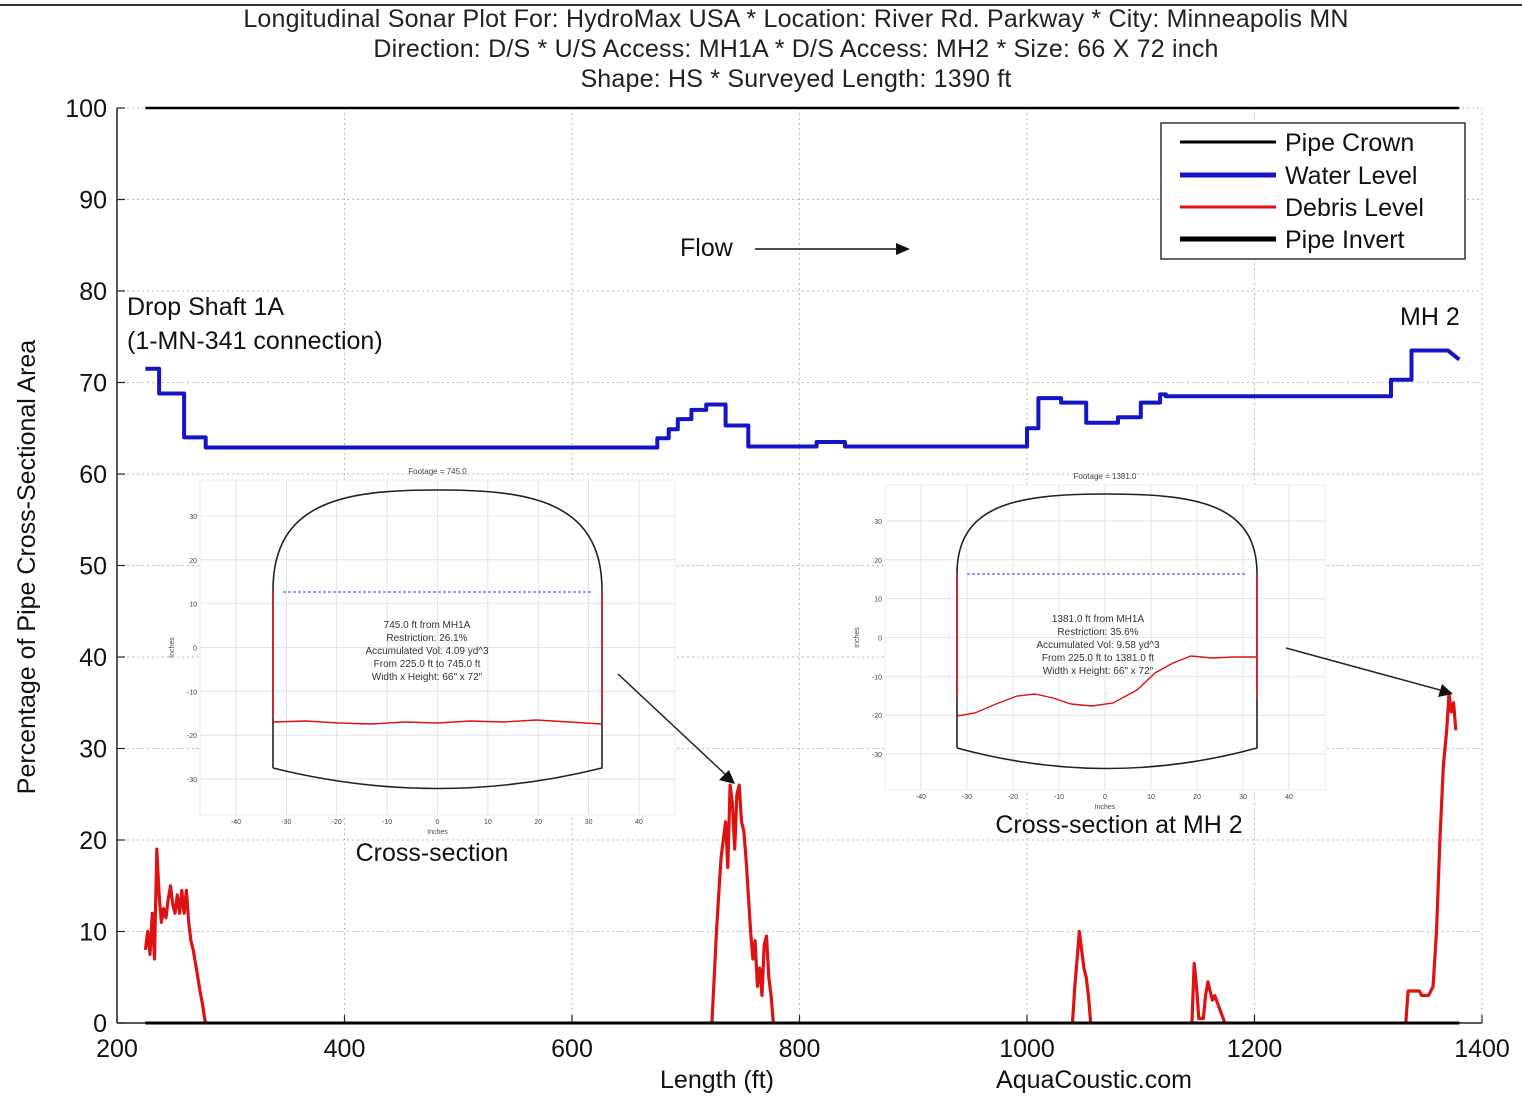 The width and height of the screenshot is (1522, 1097). Describe the element at coordinates (93, 475) in the screenshot. I see `y-tick-label: 60` at that location.